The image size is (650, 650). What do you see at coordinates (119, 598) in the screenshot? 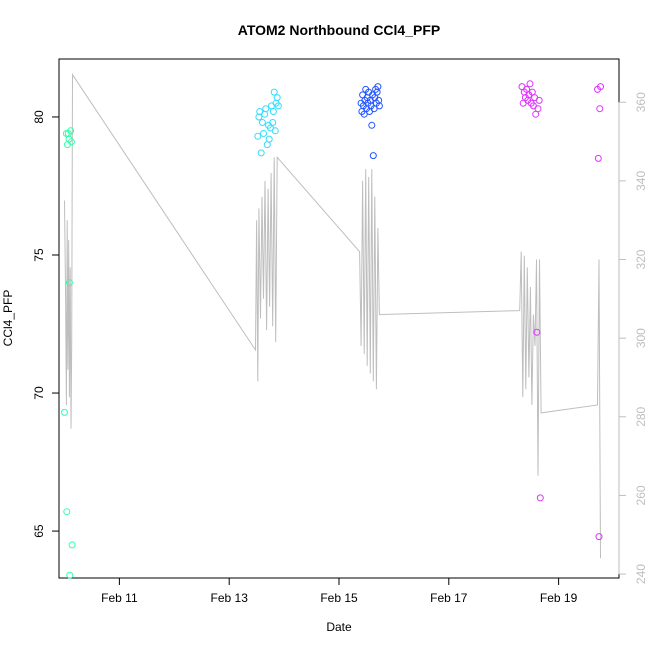
I see `x-tick-label: Feb 11` at bounding box center [119, 598].